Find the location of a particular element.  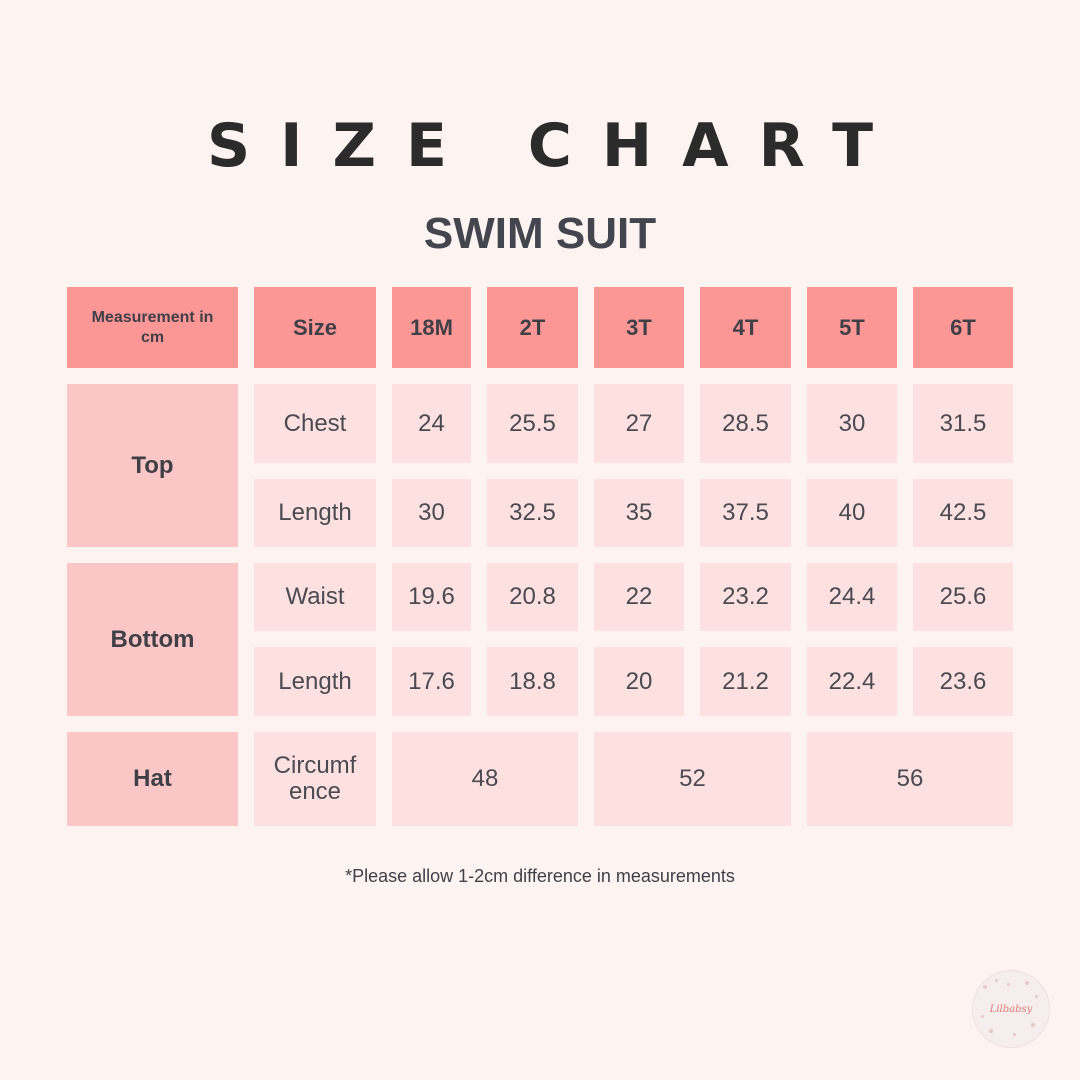

group-top: Top is located at coordinates (152, 465).